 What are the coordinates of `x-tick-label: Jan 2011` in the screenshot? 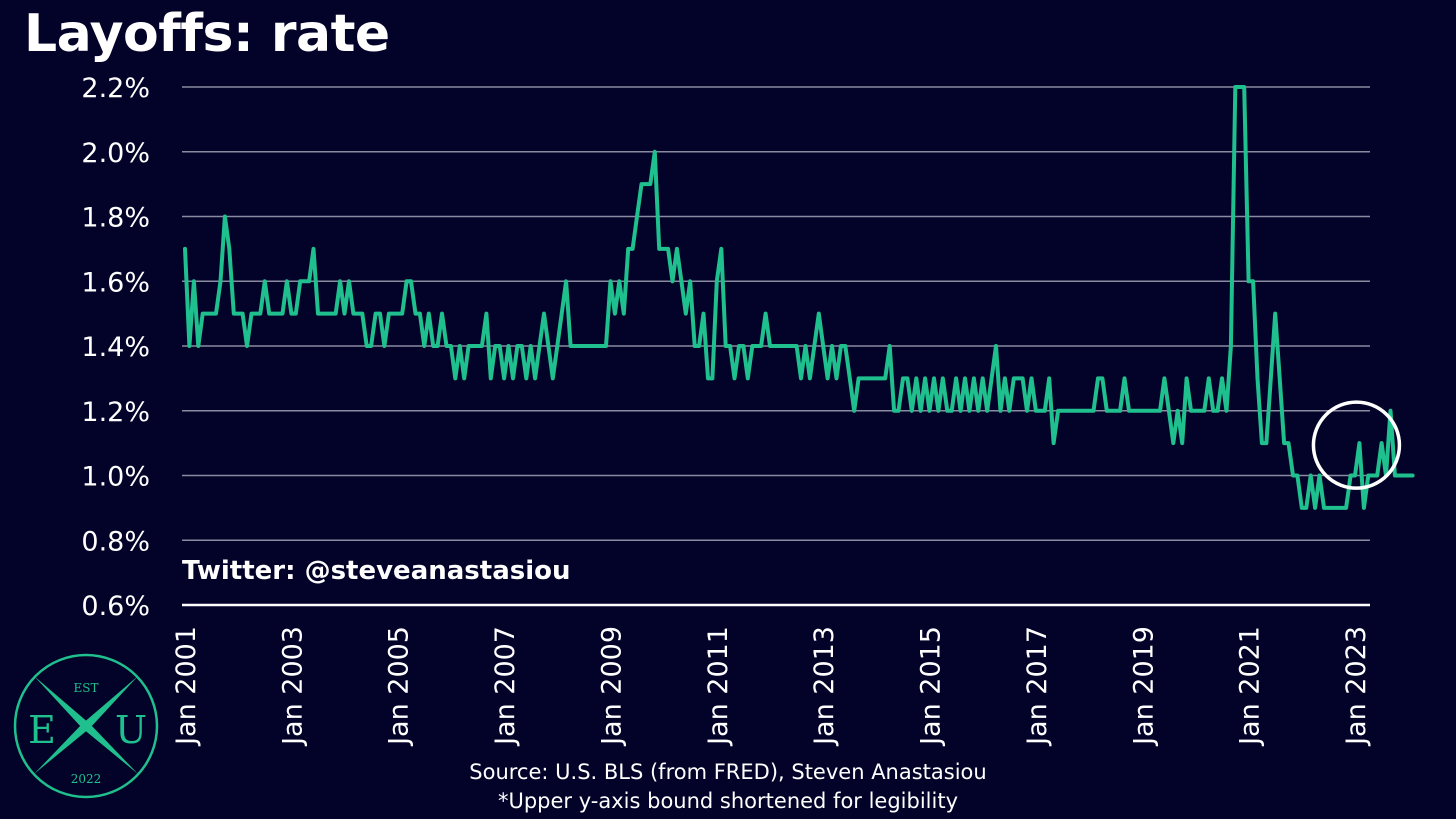 It's located at (718, 686).